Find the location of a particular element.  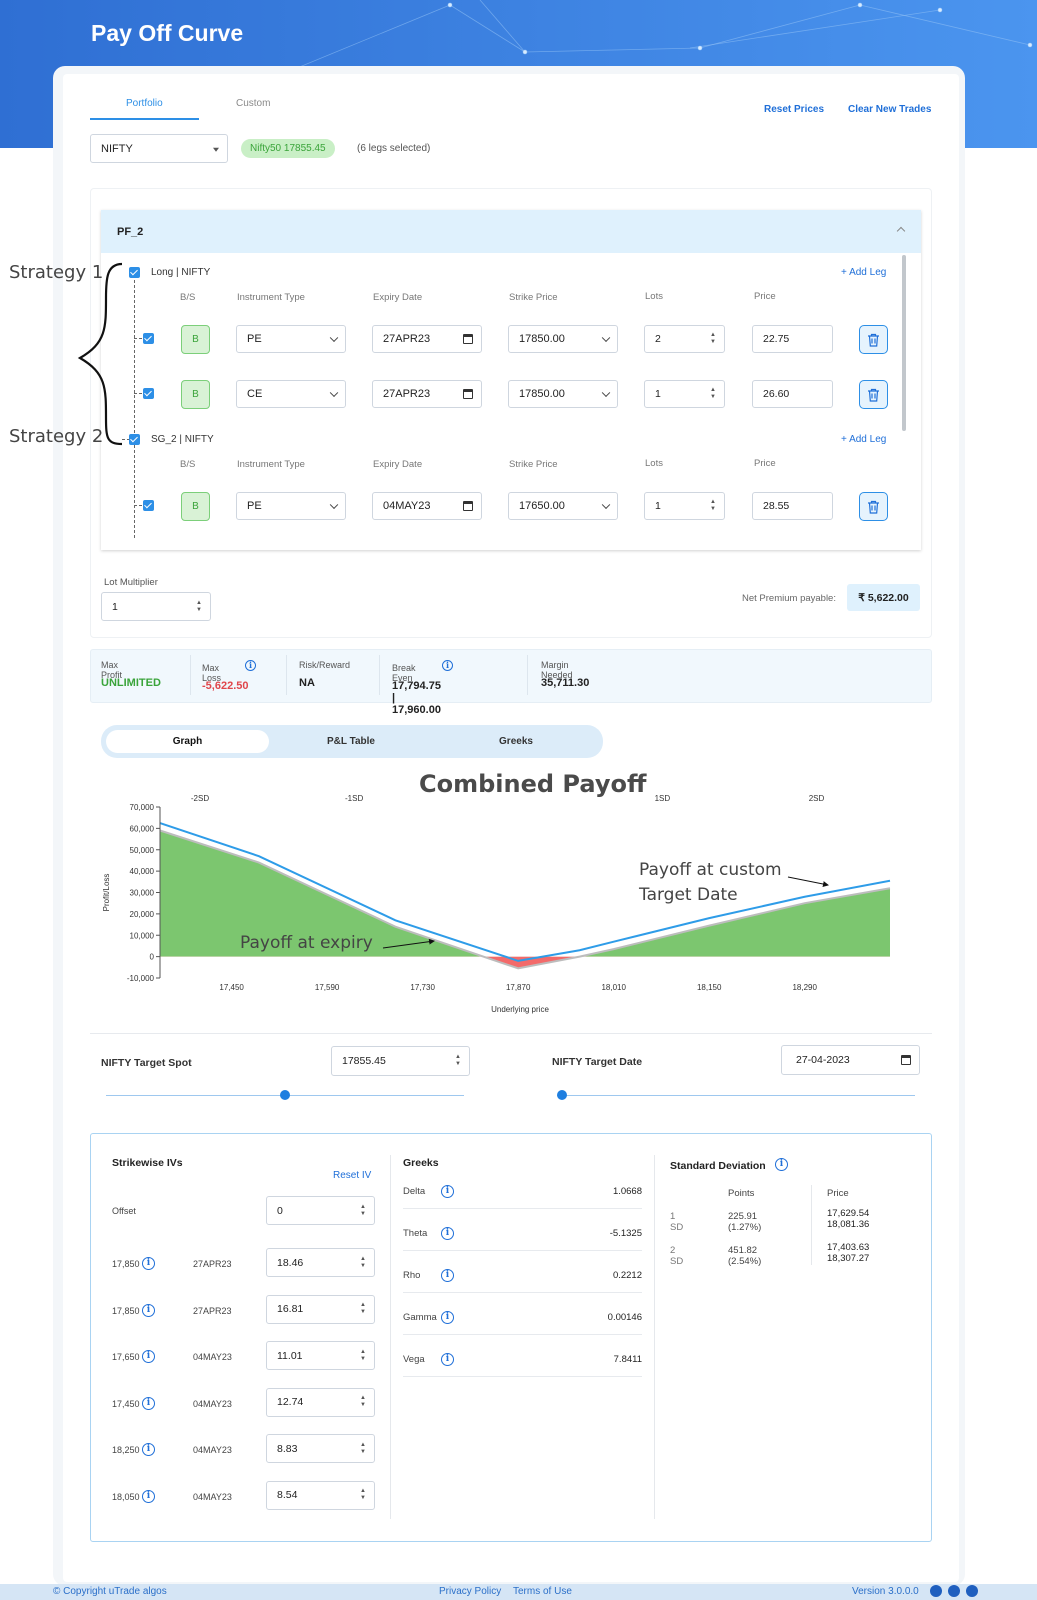

target-date-slider-handle is located at coordinates (562, 1095).